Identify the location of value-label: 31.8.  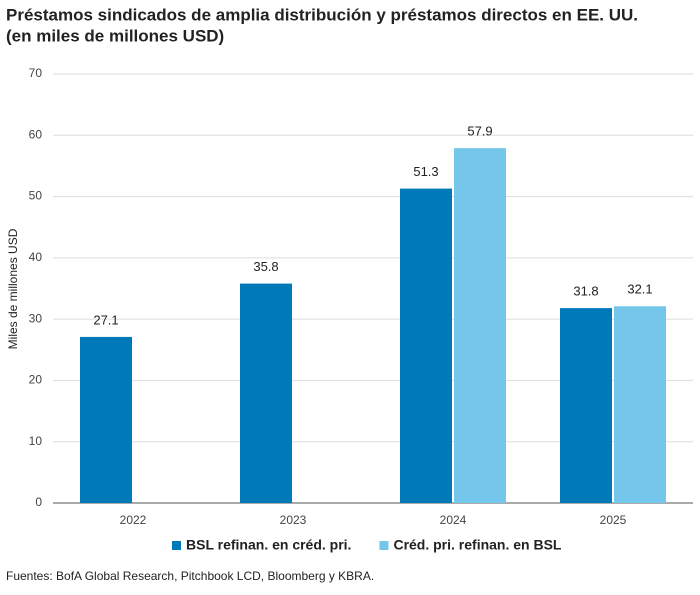
(585, 291).